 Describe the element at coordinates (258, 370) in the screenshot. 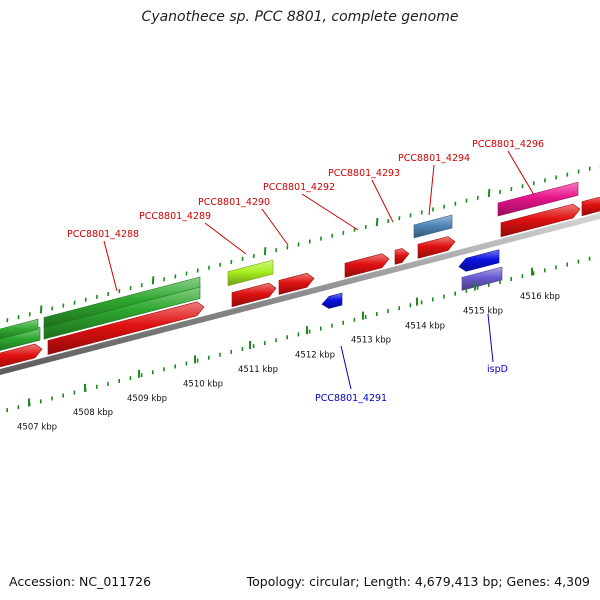

I see `scale-label: 4511 kbp` at that location.